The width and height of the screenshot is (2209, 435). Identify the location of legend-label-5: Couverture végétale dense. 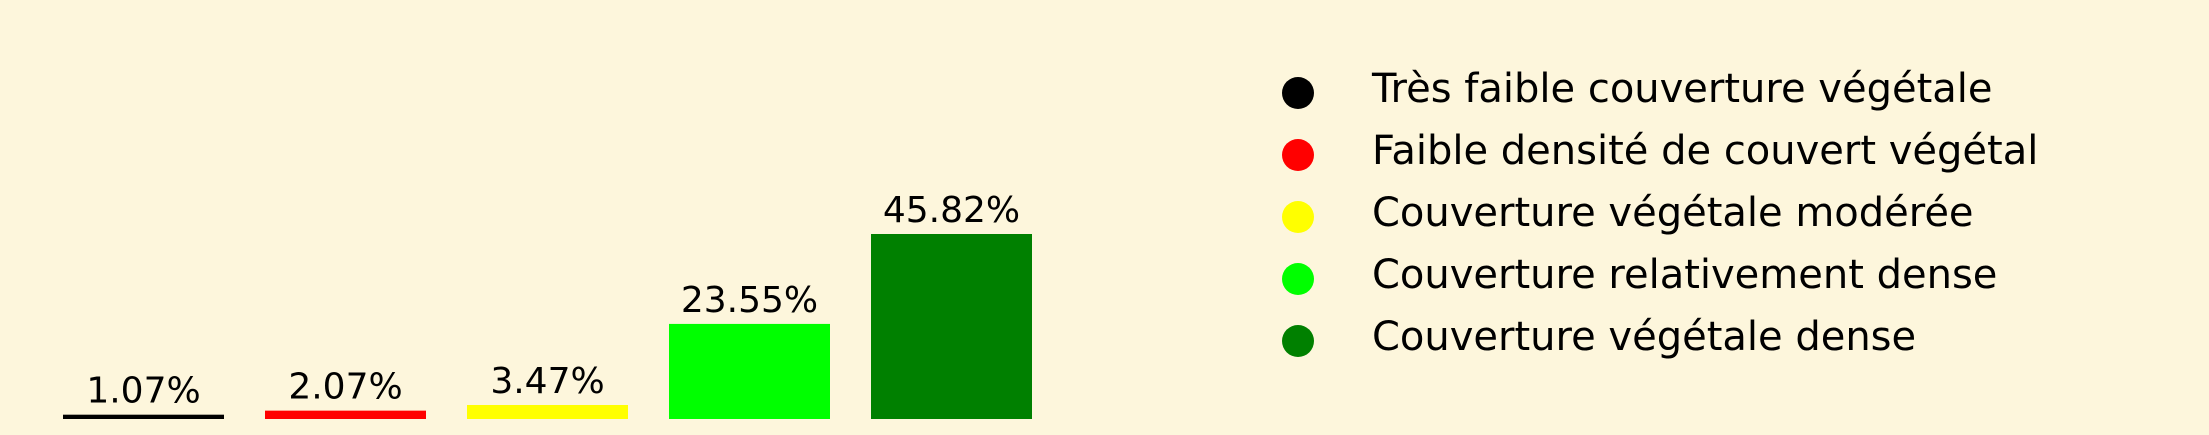
(1644, 337).